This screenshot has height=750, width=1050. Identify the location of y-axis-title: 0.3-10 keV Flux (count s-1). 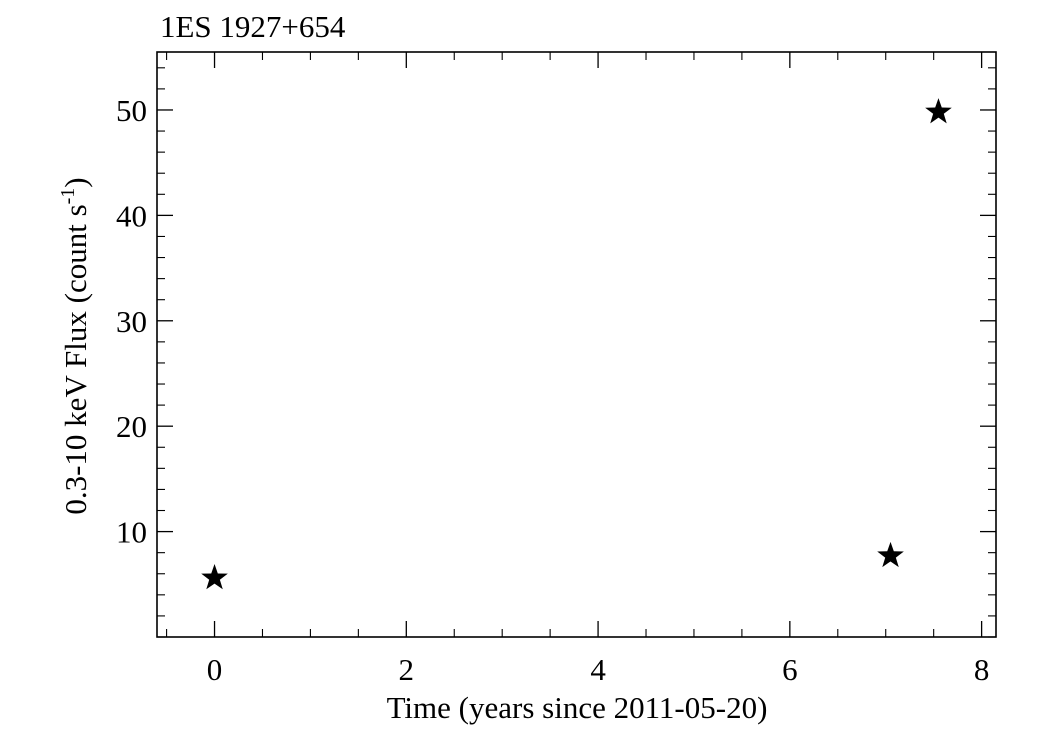
(75, 345).